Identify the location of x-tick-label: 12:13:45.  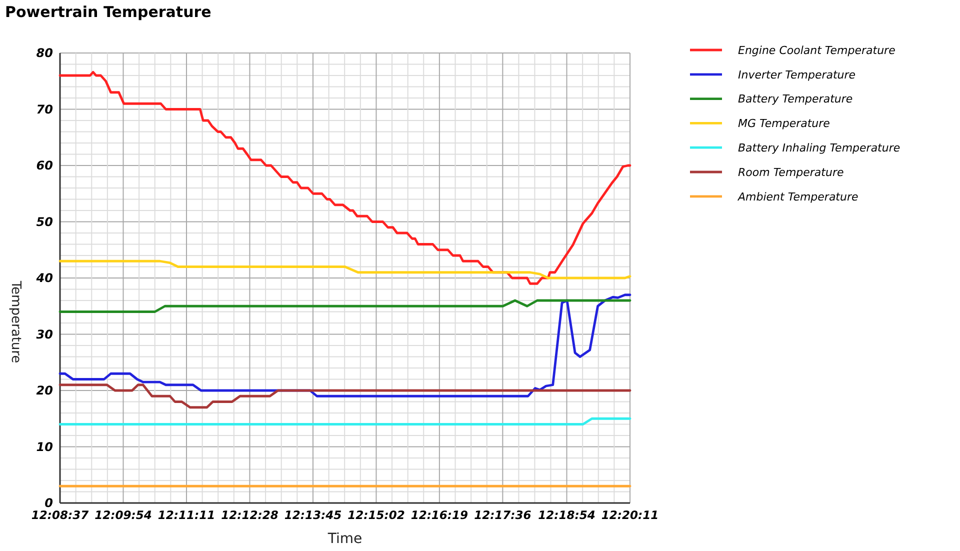
(313, 515).